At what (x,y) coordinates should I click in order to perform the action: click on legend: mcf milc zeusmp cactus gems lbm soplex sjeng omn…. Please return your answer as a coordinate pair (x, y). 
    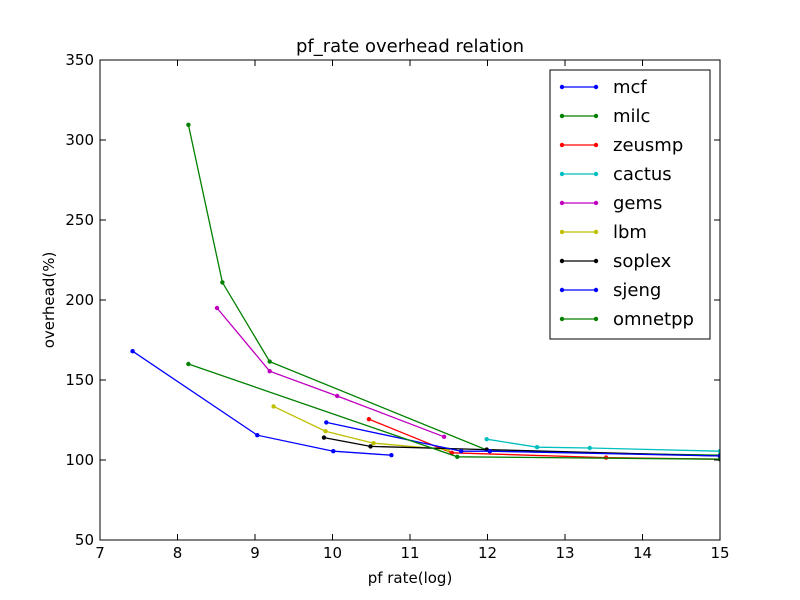
    Looking at the image, I should click on (630, 204).